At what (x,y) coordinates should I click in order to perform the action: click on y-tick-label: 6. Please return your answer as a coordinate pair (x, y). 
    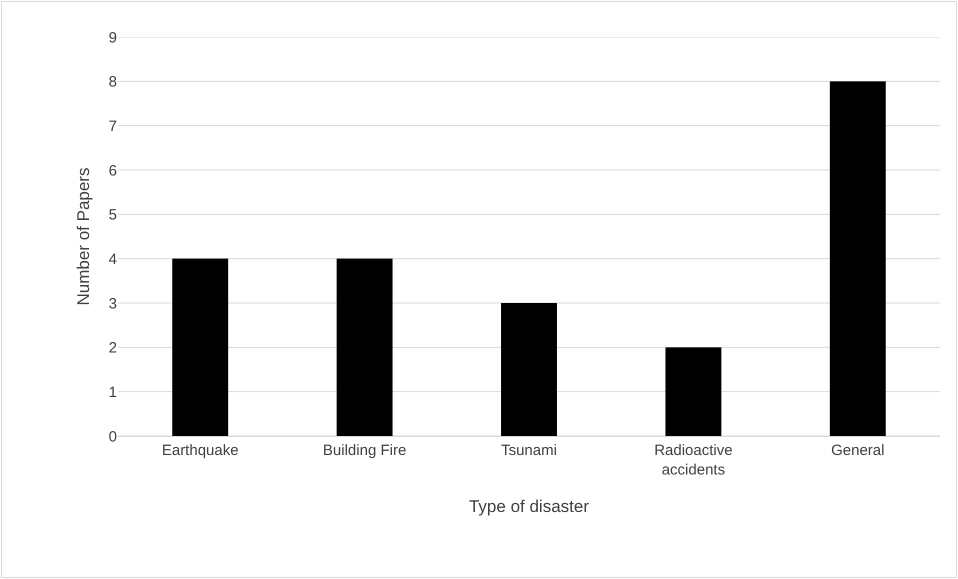
    Looking at the image, I should click on (112, 171).